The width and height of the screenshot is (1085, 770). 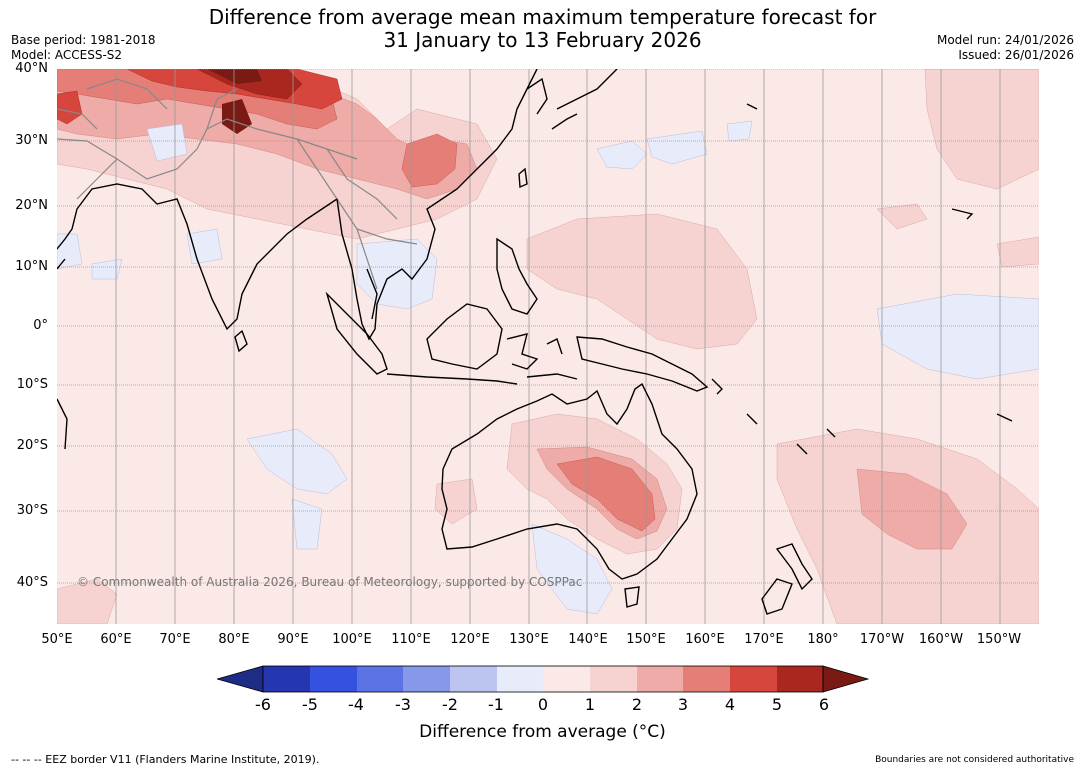 What do you see at coordinates (403, 704) in the screenshot?
I see `colorbar-tick: -3` at bounding box center [403, 704].